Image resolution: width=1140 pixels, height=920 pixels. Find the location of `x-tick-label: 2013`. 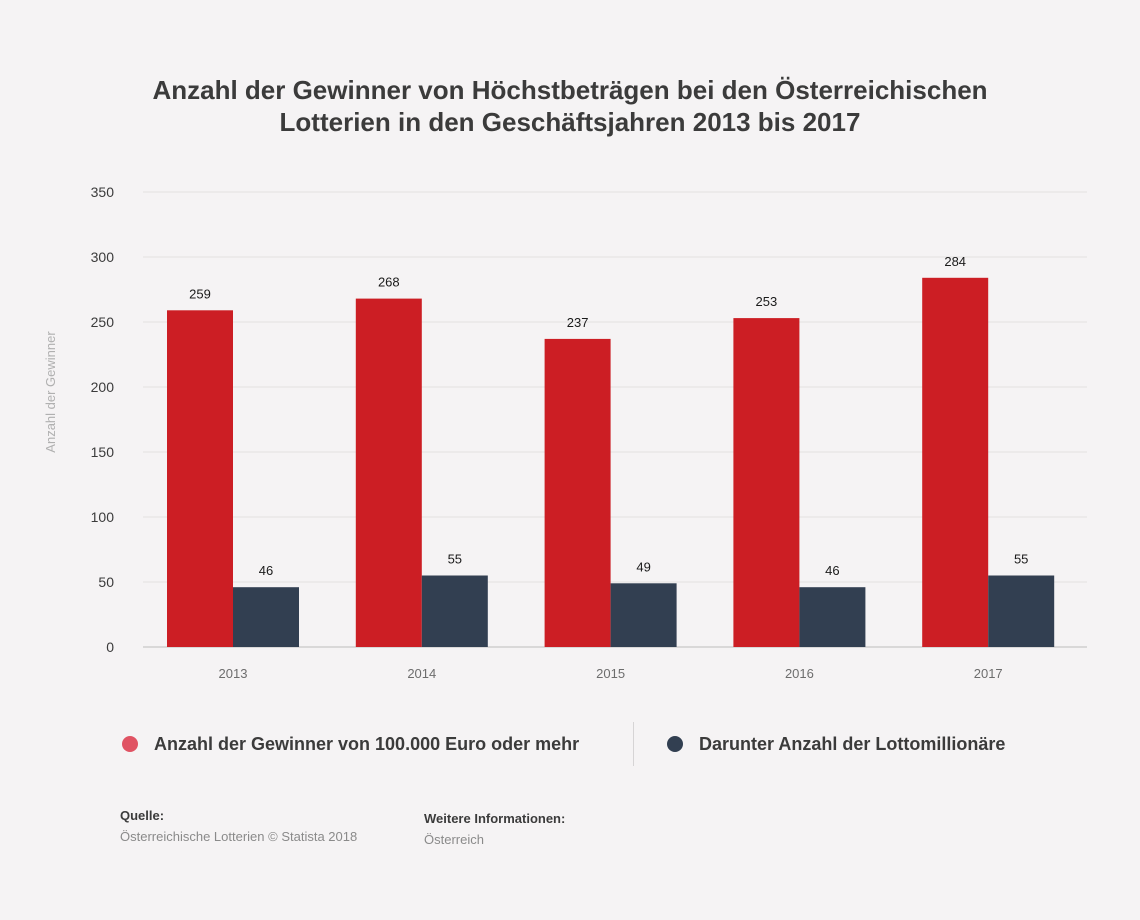

x-tick-label: 2013 is located at coordinates (233, 673).